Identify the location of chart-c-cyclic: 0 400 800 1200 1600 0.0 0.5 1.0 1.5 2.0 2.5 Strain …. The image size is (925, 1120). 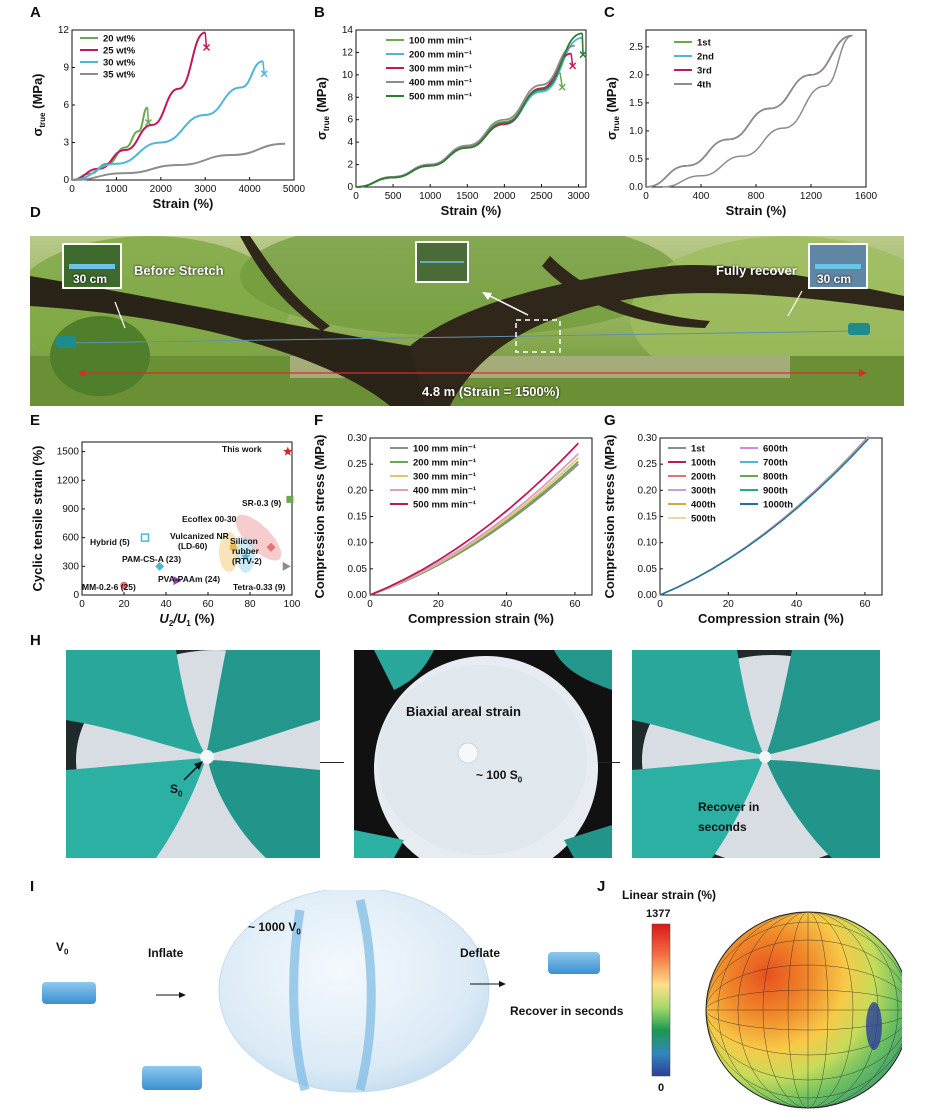
(741, 123).